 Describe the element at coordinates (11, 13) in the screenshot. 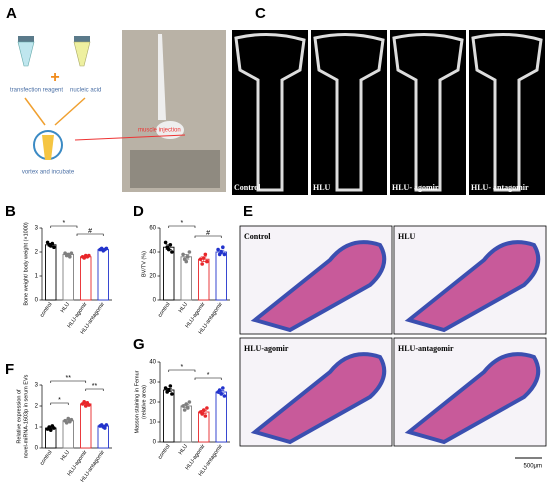

I see `panel-letter: A` at that location.